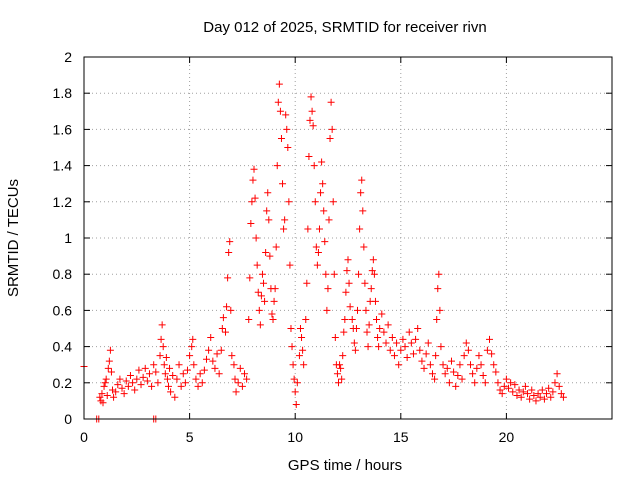  Describe the element at coordinates (295, 437) in the screenshot. I see `x-tick-label: 10` at that location.